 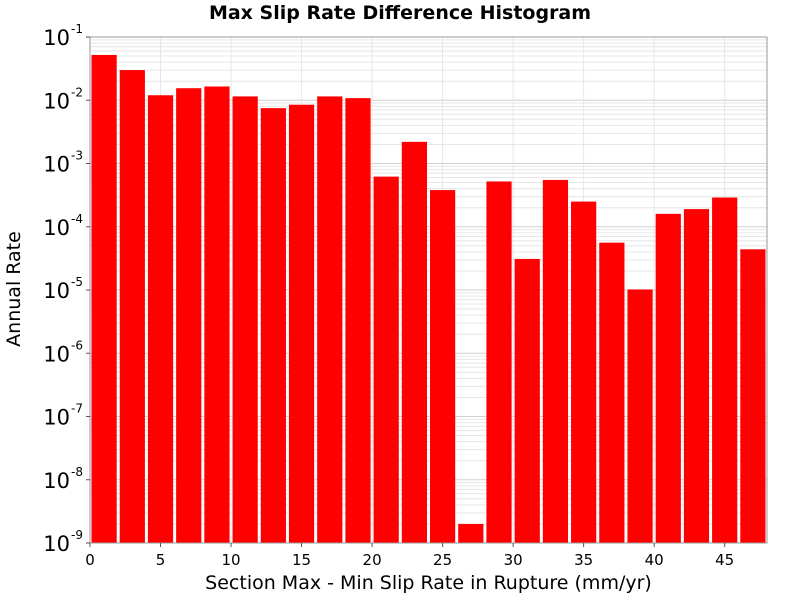 What do you see at coordinates (583, 560) in the screenshot?
I see `x-tick-label: 35` at bounding box center [583, 560].